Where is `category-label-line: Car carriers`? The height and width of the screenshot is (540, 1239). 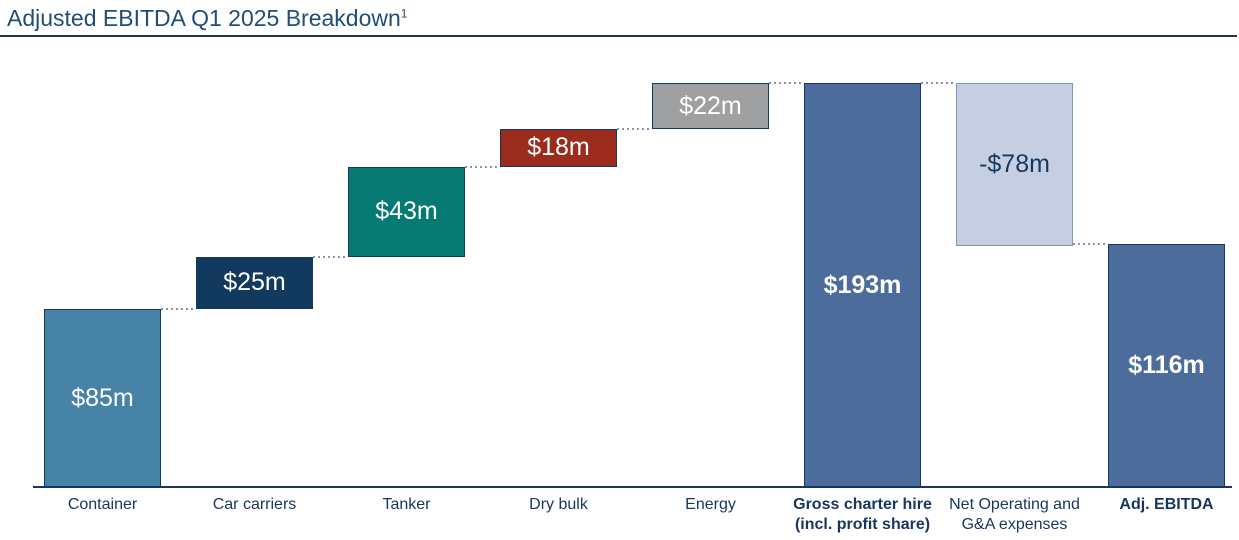
category-label-line: Car carriers is located at coordinates (254, 504).